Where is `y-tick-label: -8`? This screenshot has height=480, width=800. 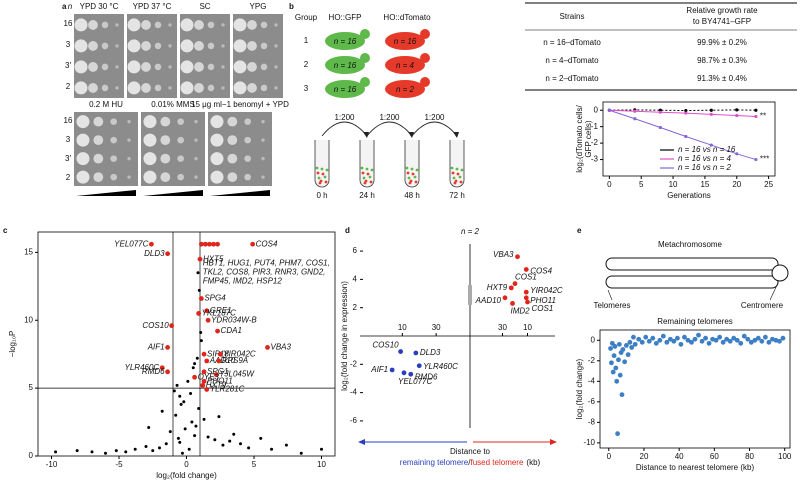
y-tick-label: -8 is located at coordinates (592, 421).